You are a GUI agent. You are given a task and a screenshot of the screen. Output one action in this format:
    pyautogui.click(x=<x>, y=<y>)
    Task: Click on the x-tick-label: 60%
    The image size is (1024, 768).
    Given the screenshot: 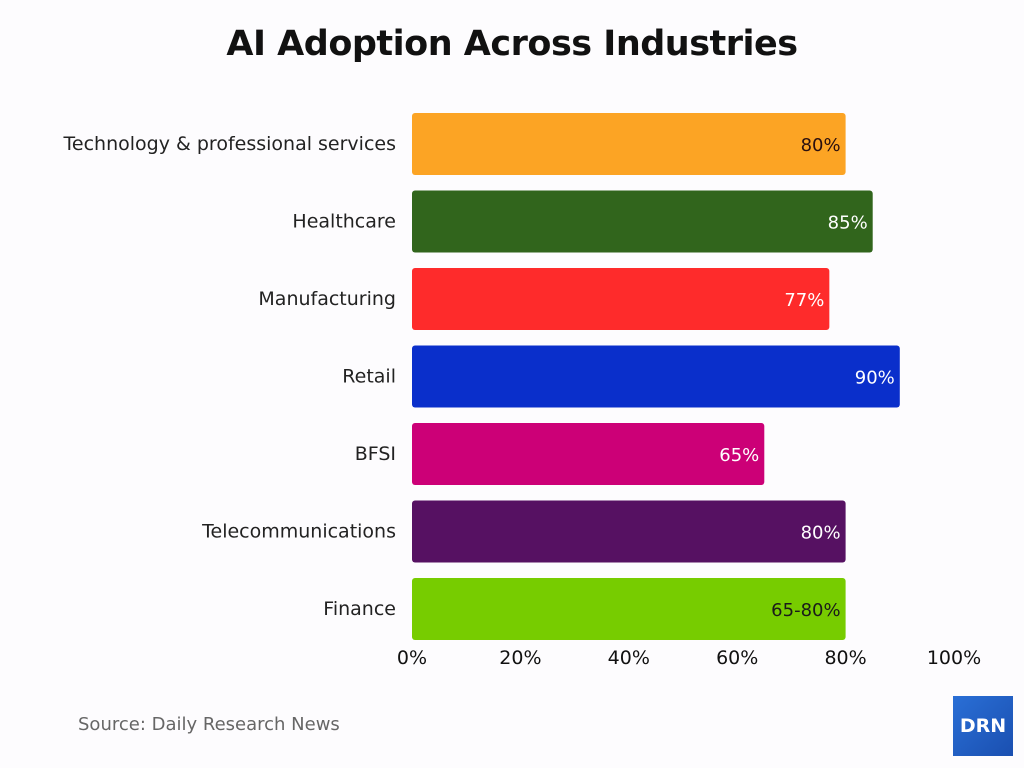 What is the action you would take?
    pyautogui.click(x=737, y=658)
    